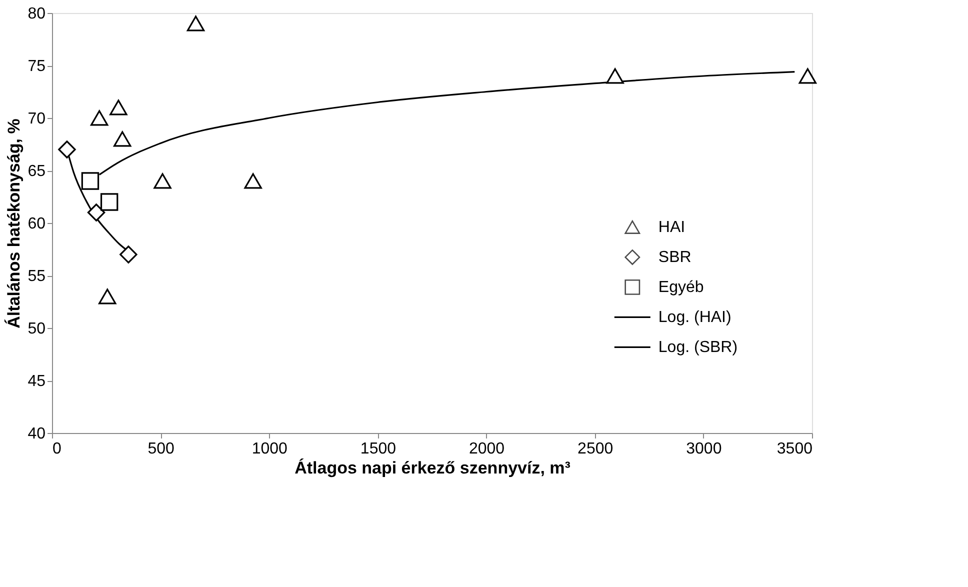 The width and height of the screenshot is (968, 587). I want to click on y-tick-label: 40, so click(37, 434).